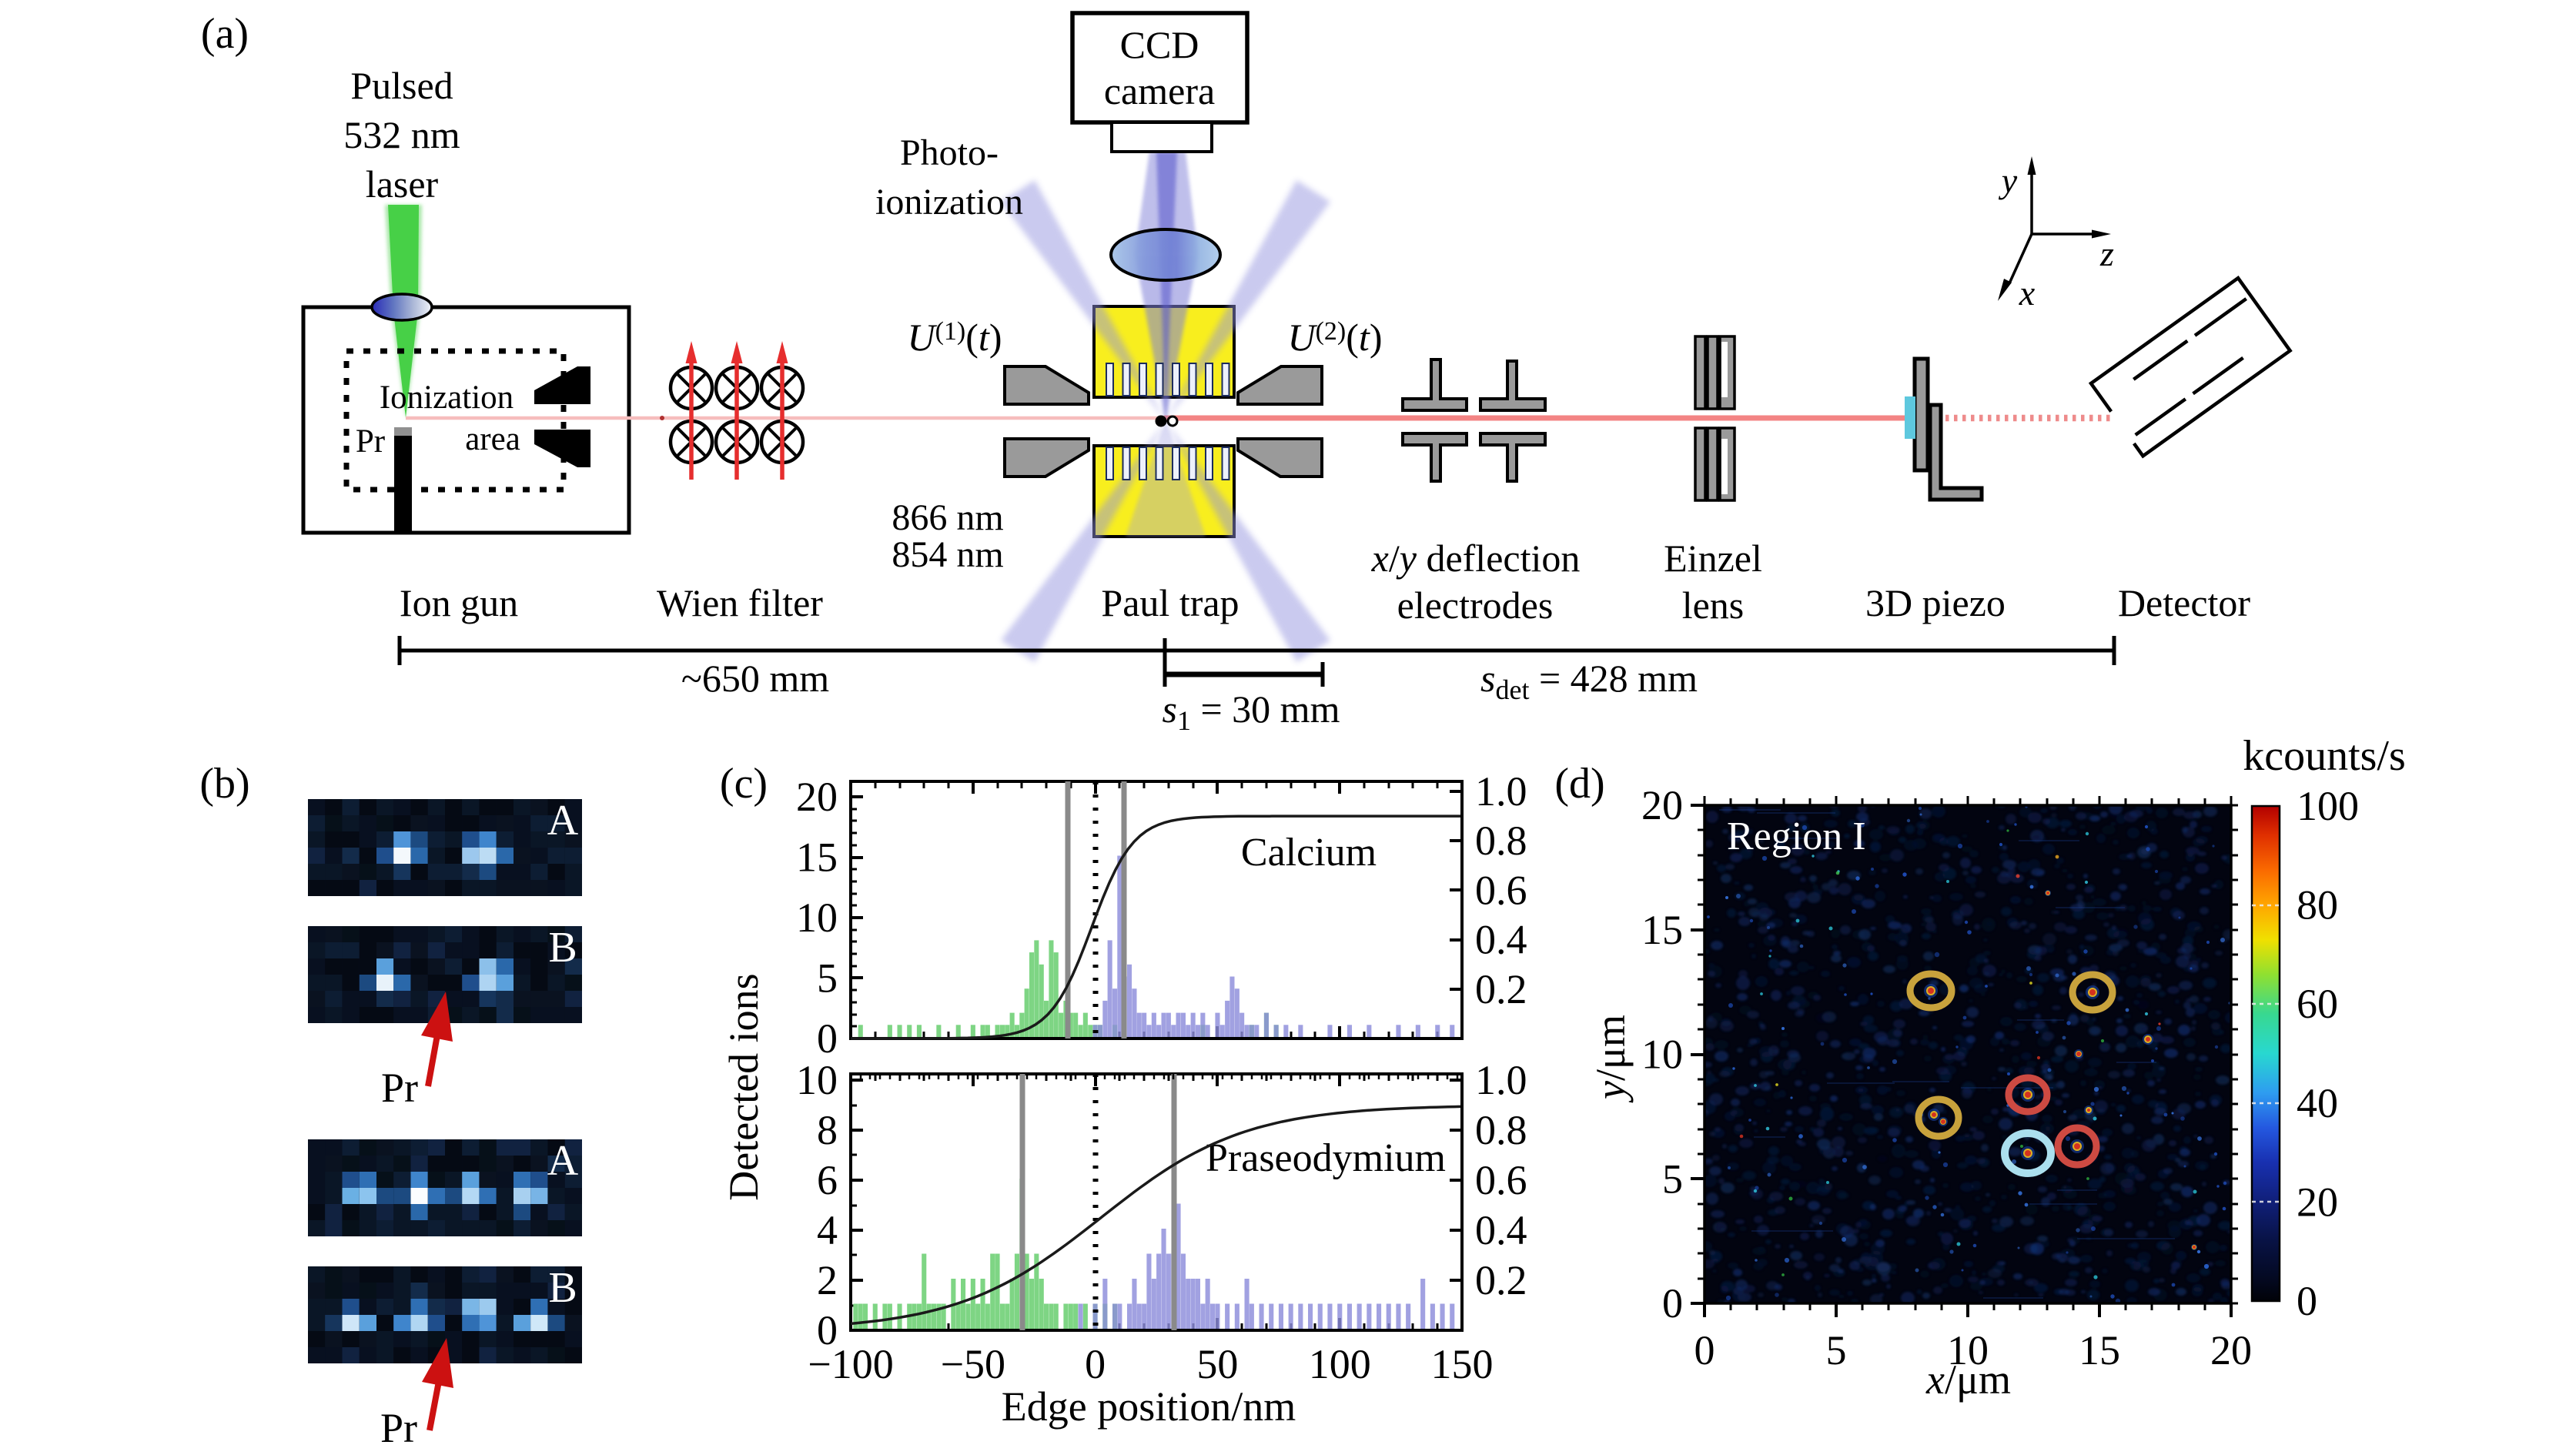 Image resolution: width=2576 pixels, height=1455 pixels. I want to click on svg-text: Ion gun, so click(459, 602).